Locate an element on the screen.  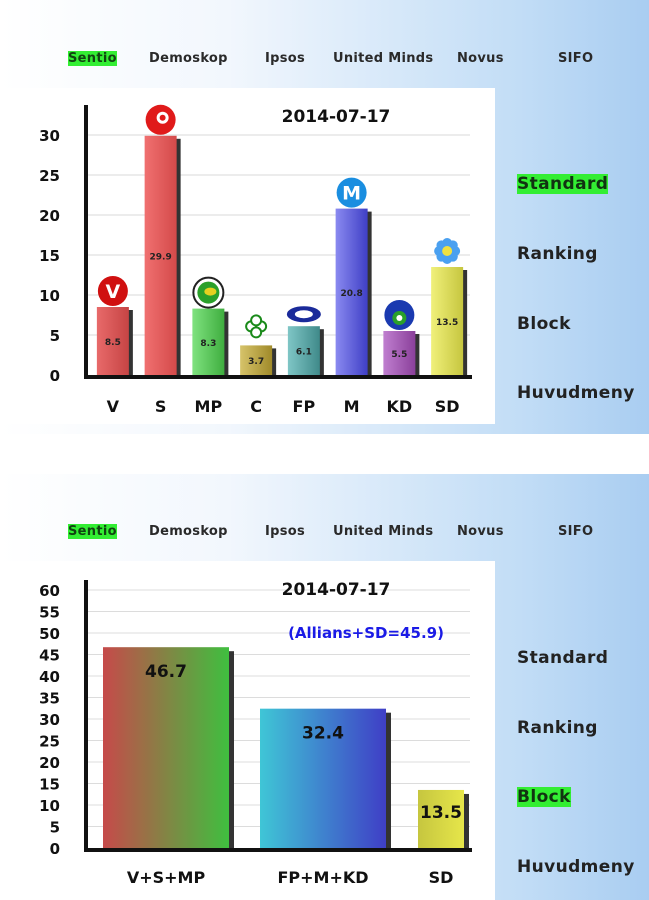
category-label: C is located at coordinates (256, 406).